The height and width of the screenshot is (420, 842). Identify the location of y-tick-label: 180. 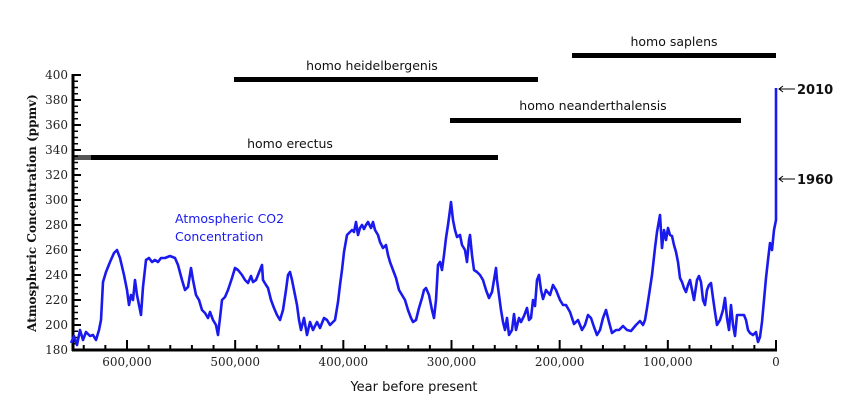
(56, 350).